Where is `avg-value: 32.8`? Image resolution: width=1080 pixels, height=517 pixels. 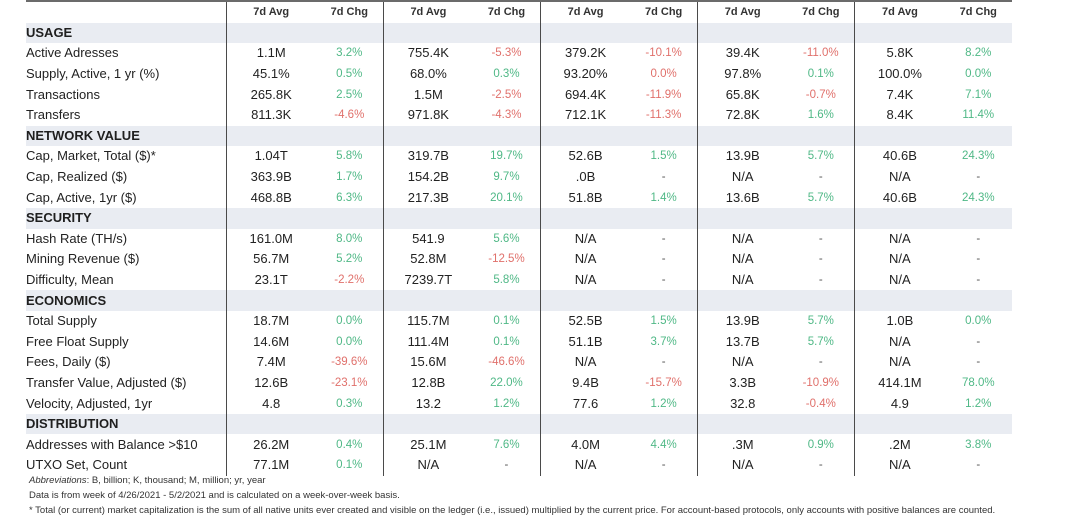 avg-value: 32.8 is located at coordinates (742, 403).